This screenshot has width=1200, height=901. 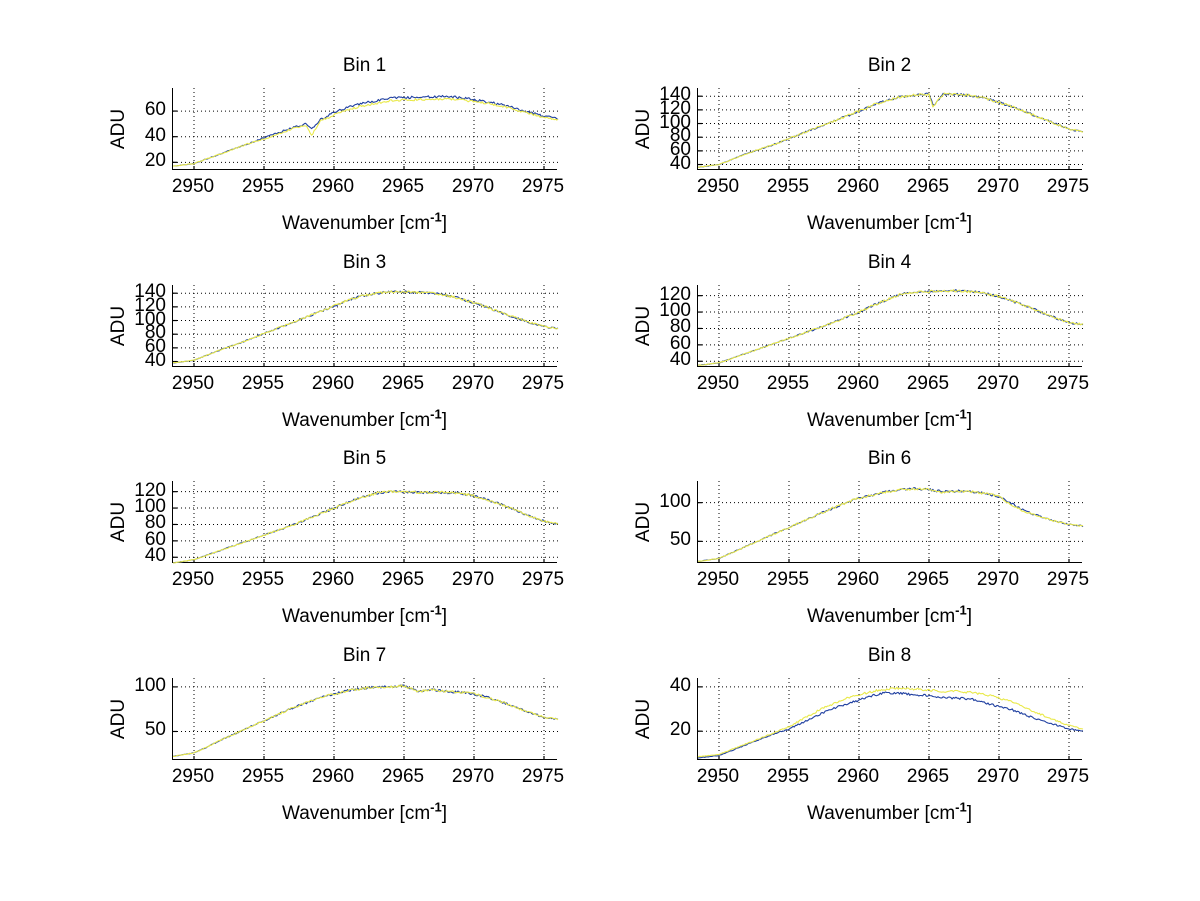 I want to click on y-tick-label: 100, so click(x=150, y=507).